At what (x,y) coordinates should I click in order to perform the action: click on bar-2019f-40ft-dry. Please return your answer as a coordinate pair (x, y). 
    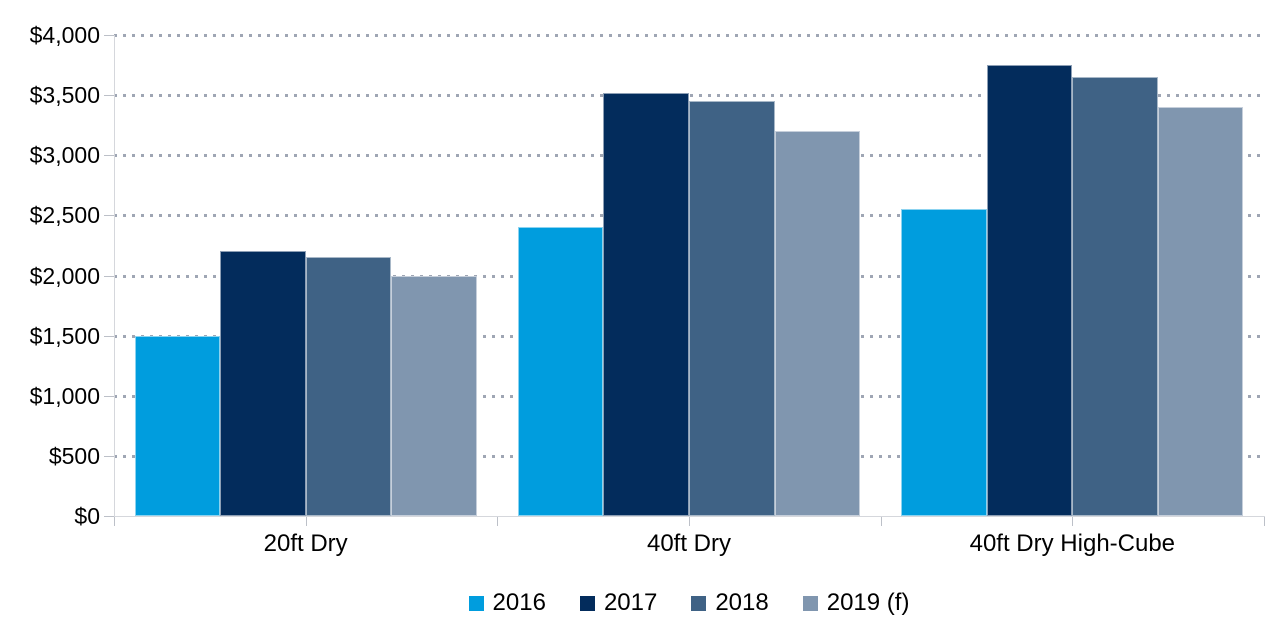
    Looking at the image, I should click on (817, 323).